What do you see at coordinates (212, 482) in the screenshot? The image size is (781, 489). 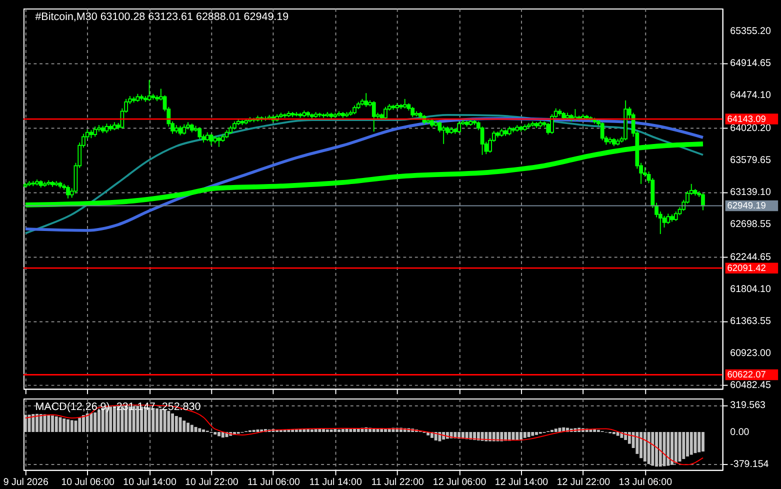 I see `x-tick-label: 10 Jul 22:00` at bounding box center [212, 482].